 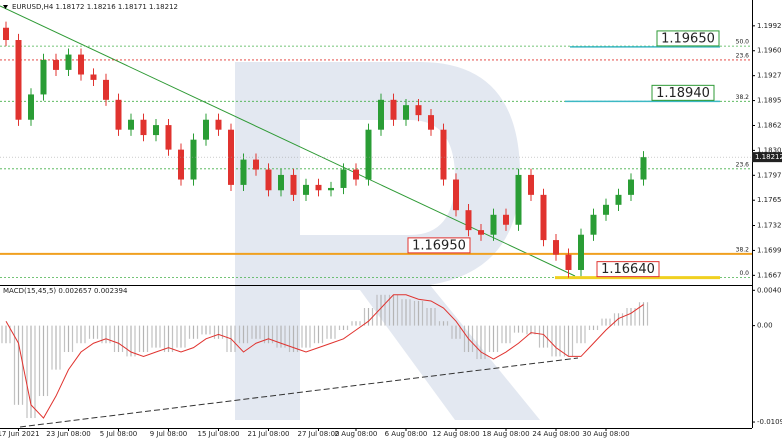 What do you see at coordinates (319, 434) in the screenshot?
I see `x-tick-label: 27 Jul 08:00` at bounding box center [319, 434].